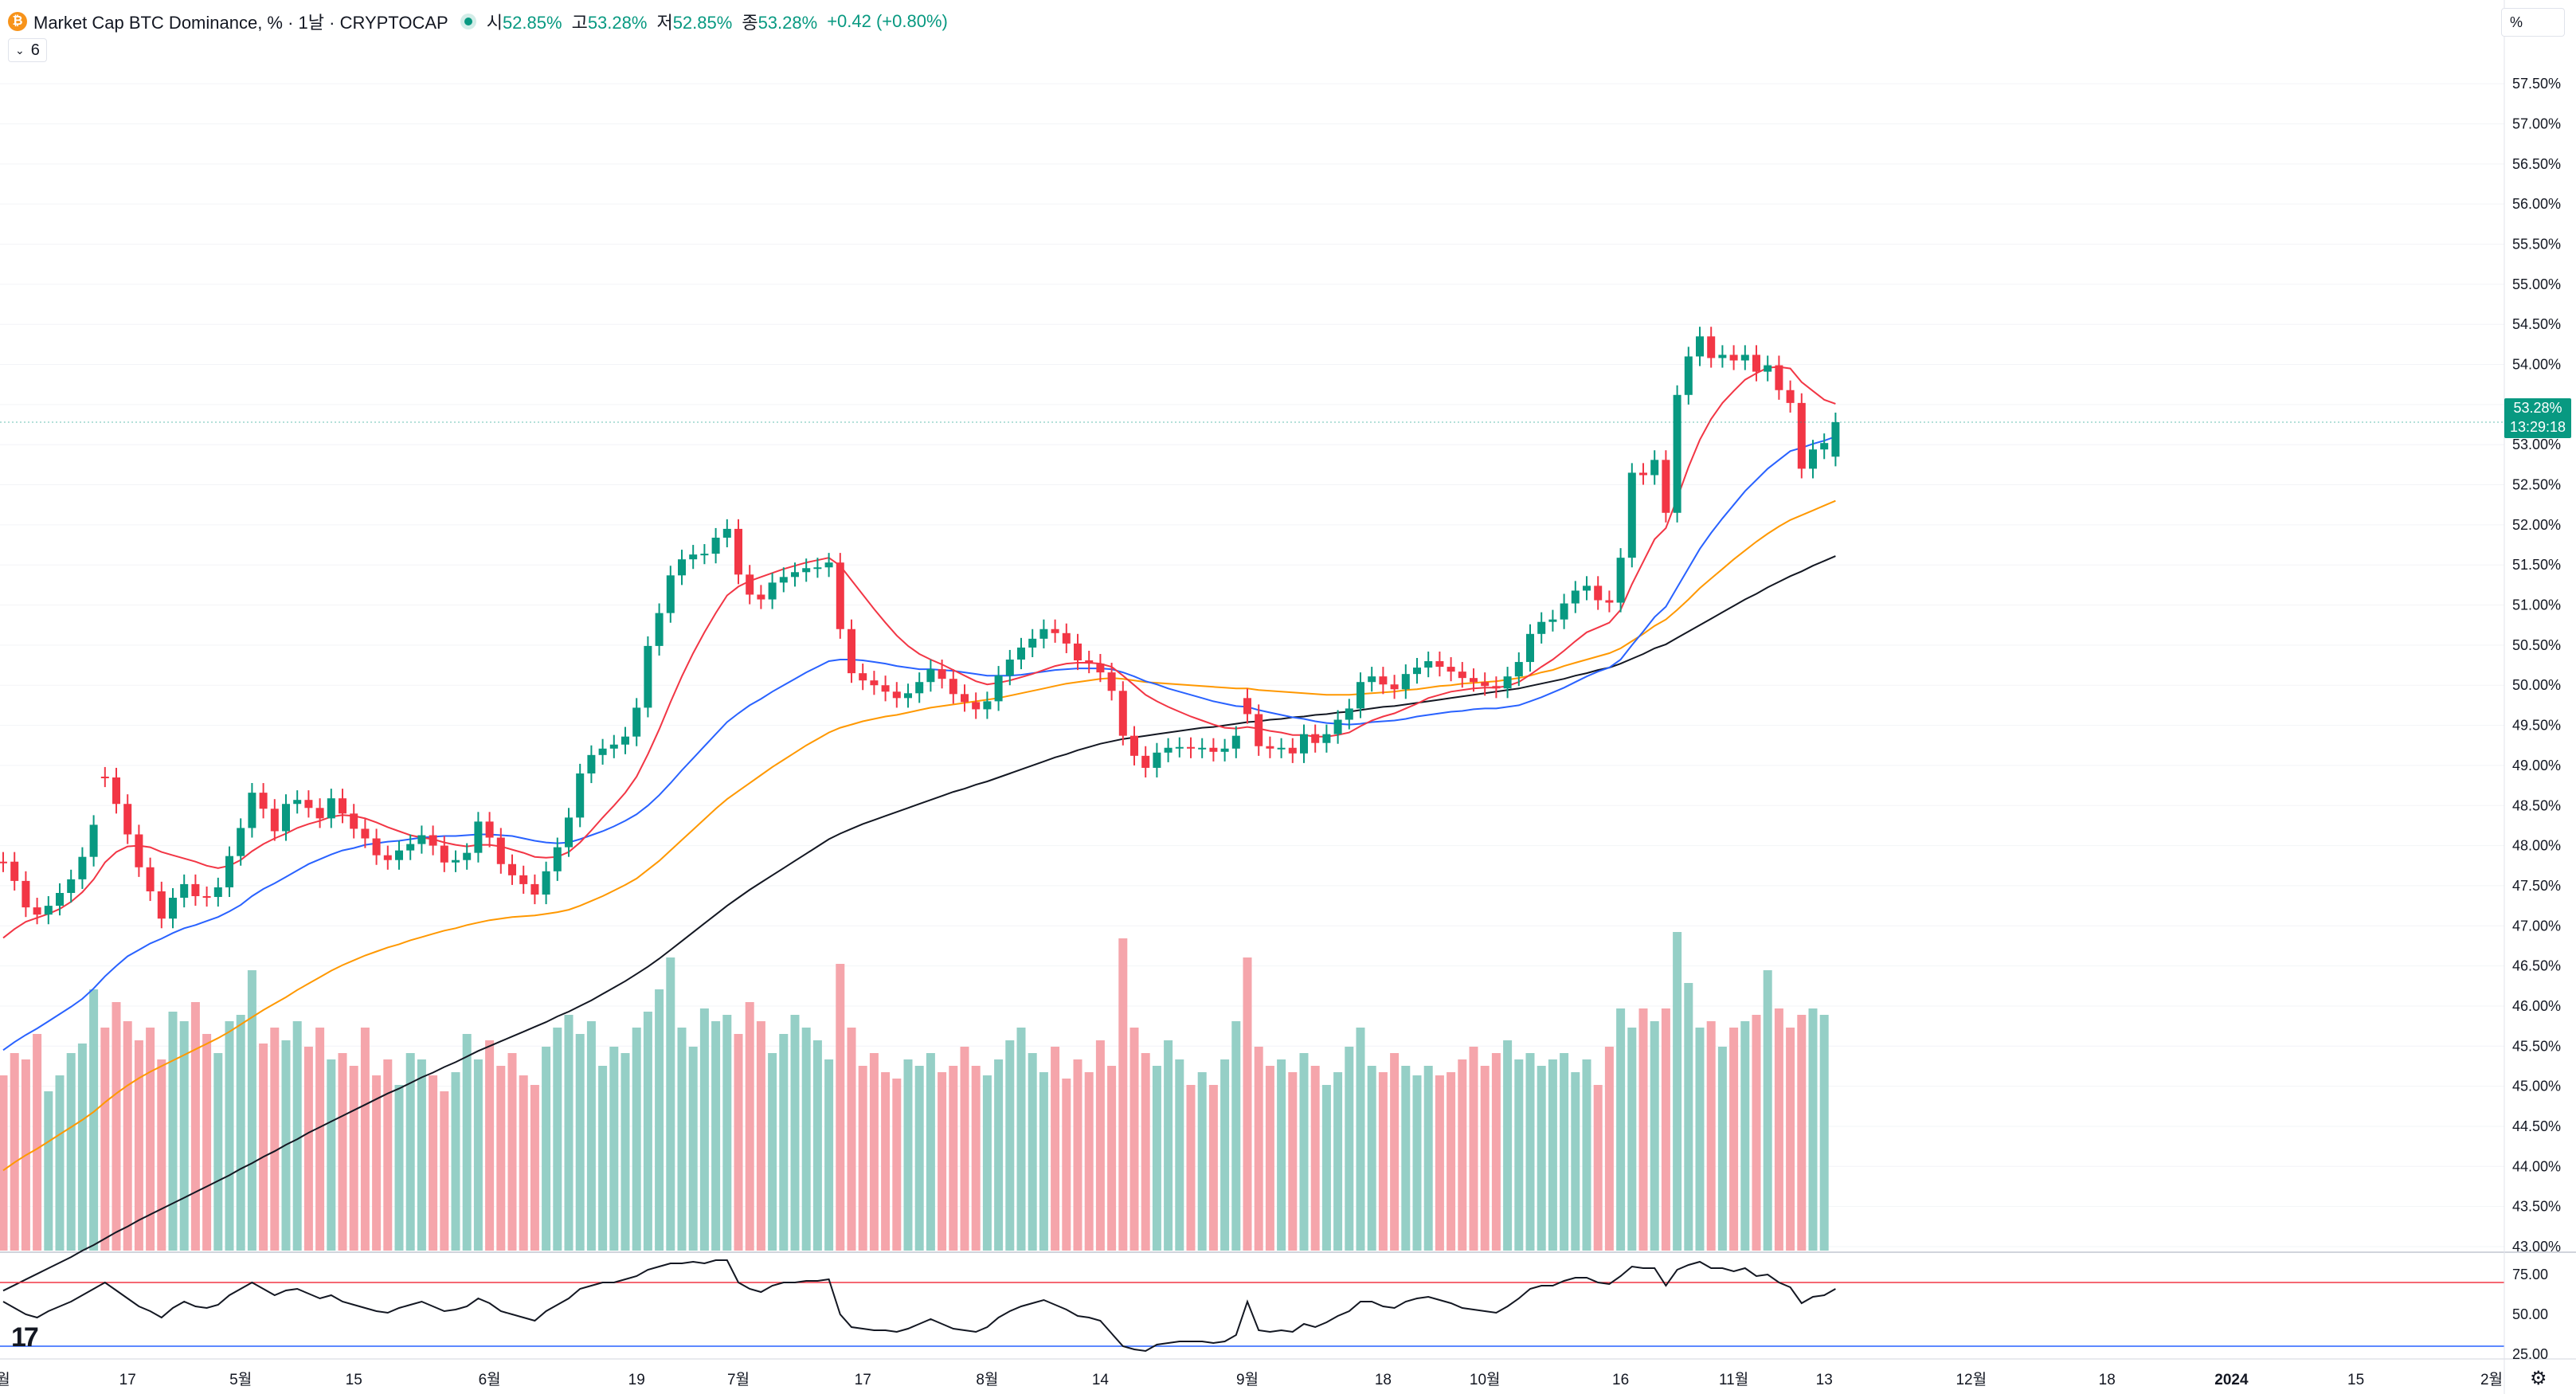 The height and width of the screenshot is (1394, 2576). I want to click on settings-gear-icon: ⚙, so click(2538, 1378).